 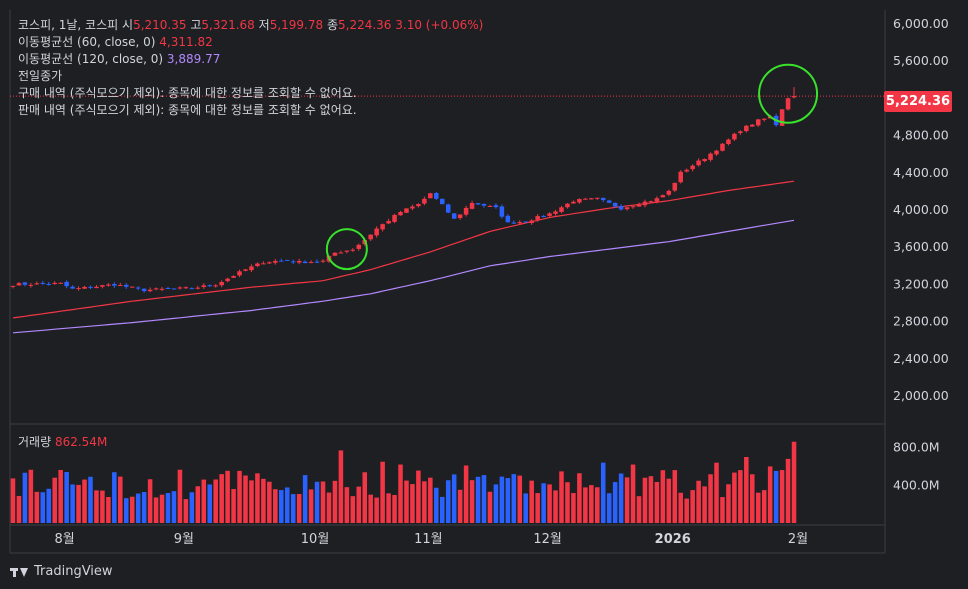 What do you see at coordinates (547, 539) in the screenshot?
I see `time-tick-label: 12월` at bounding box center [547, 539].